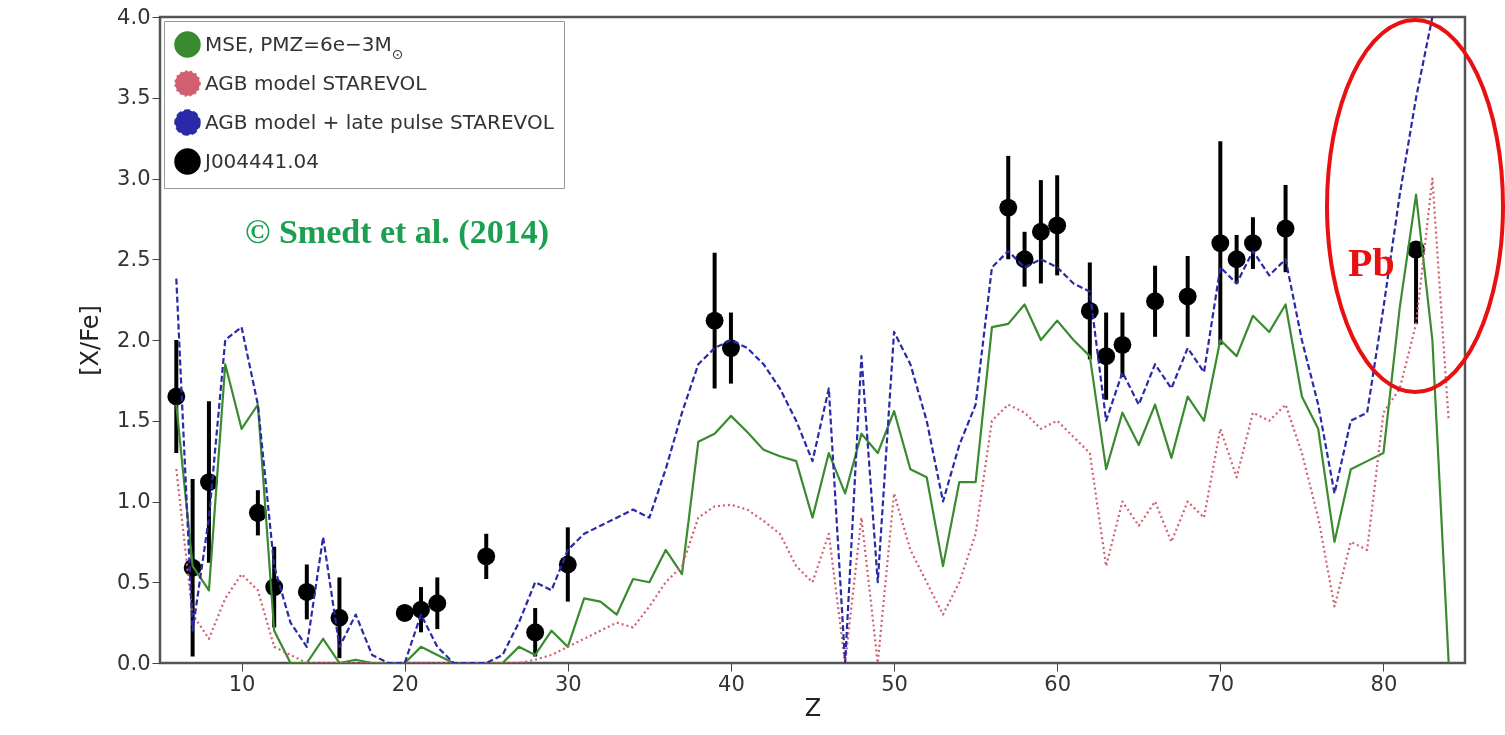  I want to click on y-tick-label: 2.0, so click(134, 339).